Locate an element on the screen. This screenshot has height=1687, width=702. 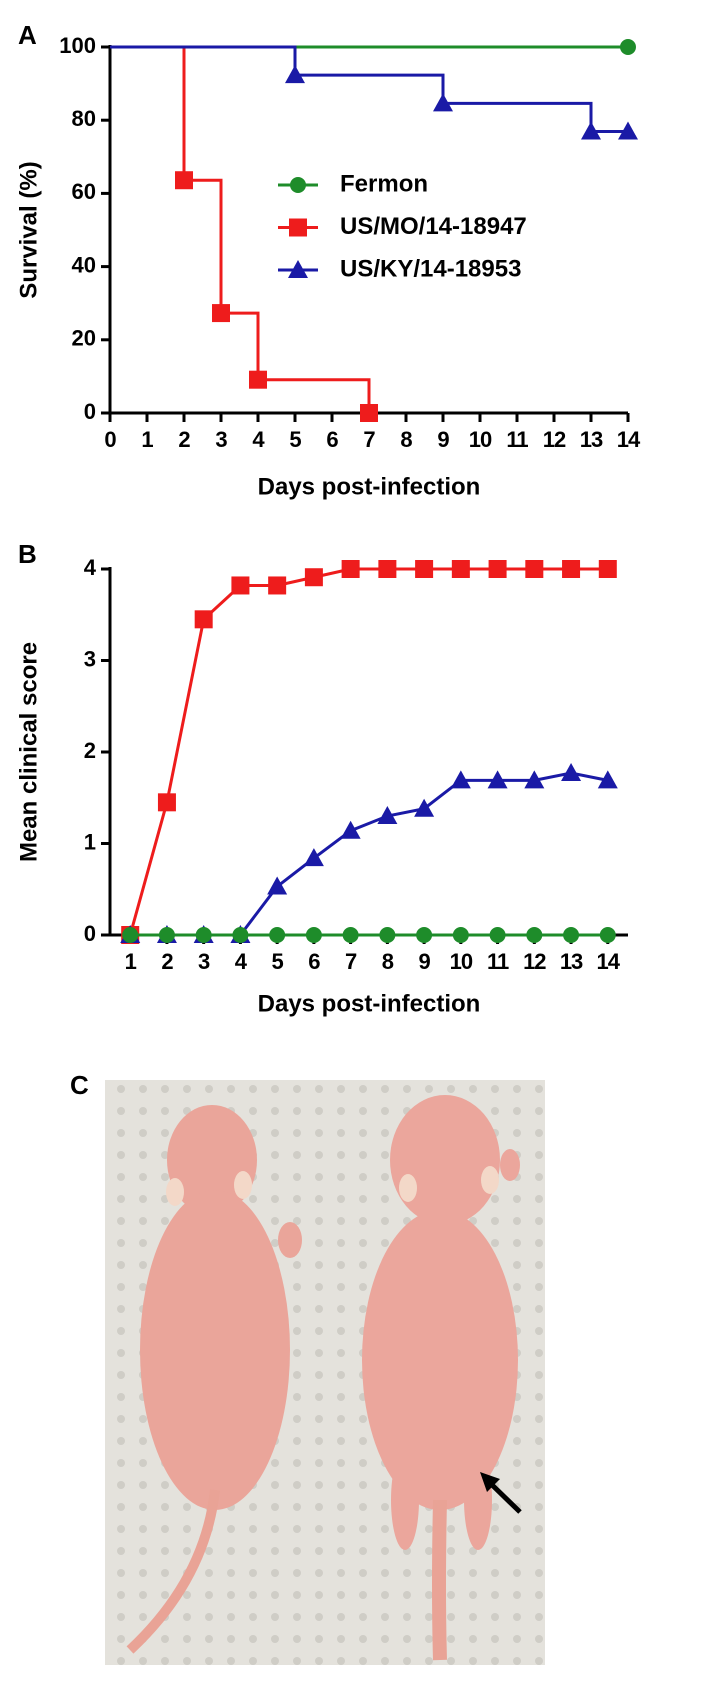
panel-label: B is located at coordinates (27, 554).